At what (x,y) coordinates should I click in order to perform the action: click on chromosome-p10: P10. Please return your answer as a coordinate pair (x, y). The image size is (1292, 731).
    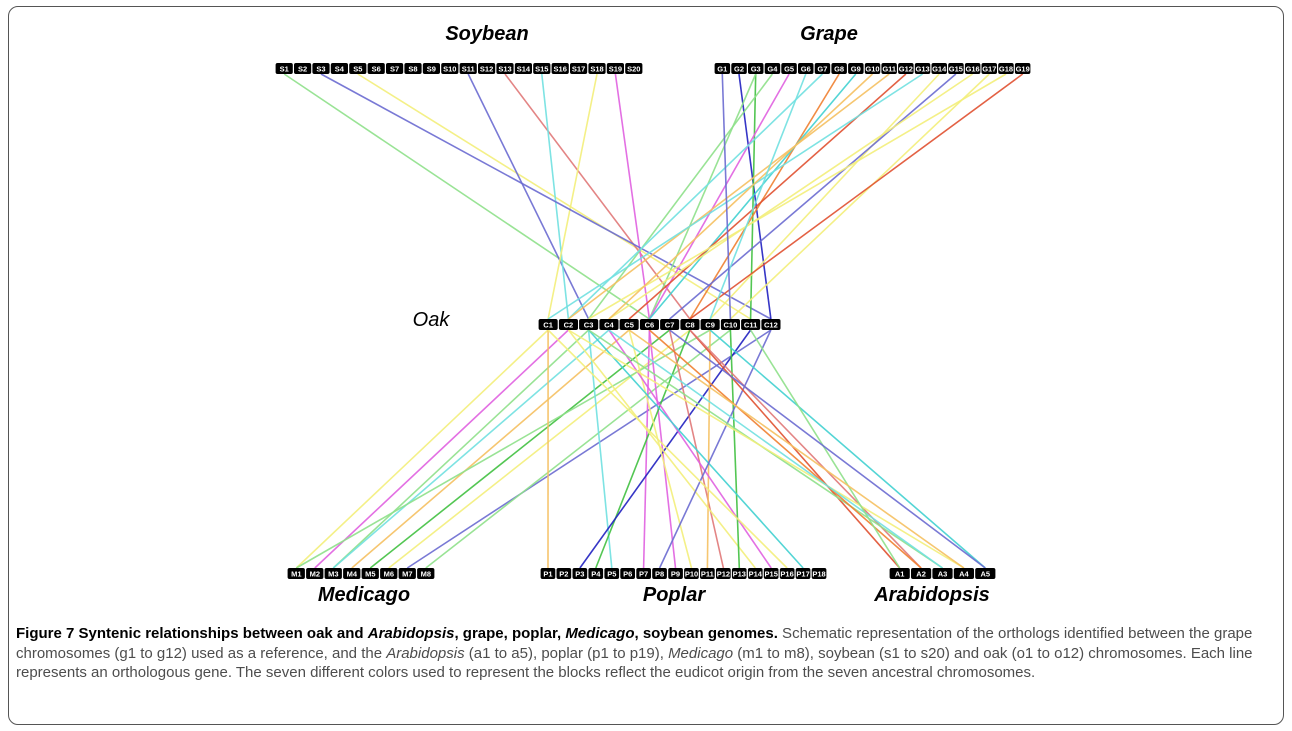
    Looking at the image, I should click on (691, 573).